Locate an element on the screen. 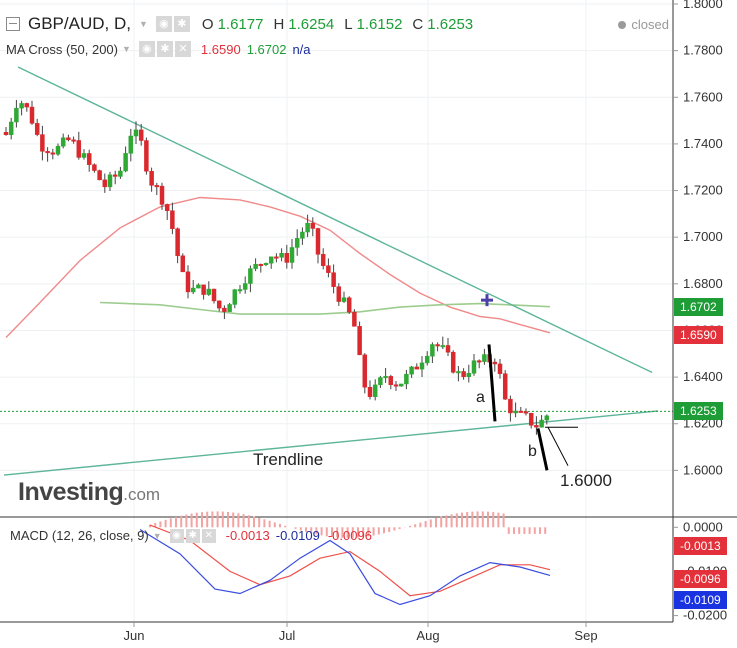 The width and height of the screenshot is (737, 648). macd-signal-value: -0.0096 is located at coordinates (349, 535).